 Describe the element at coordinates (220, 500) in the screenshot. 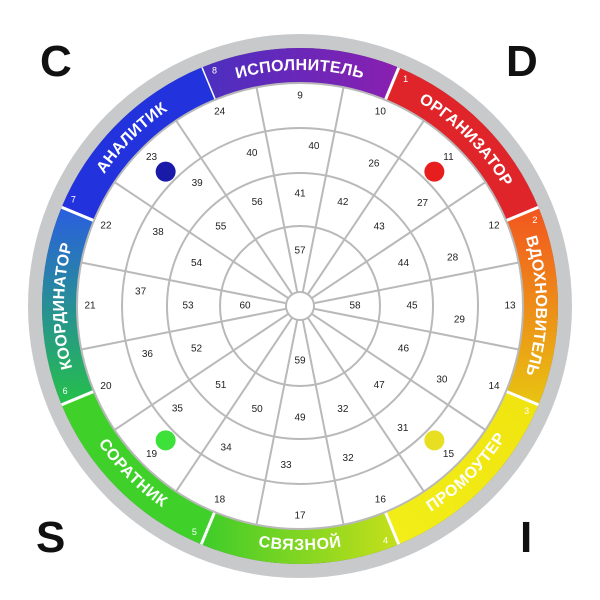

I see `outer-ring-number: 18` at that location.